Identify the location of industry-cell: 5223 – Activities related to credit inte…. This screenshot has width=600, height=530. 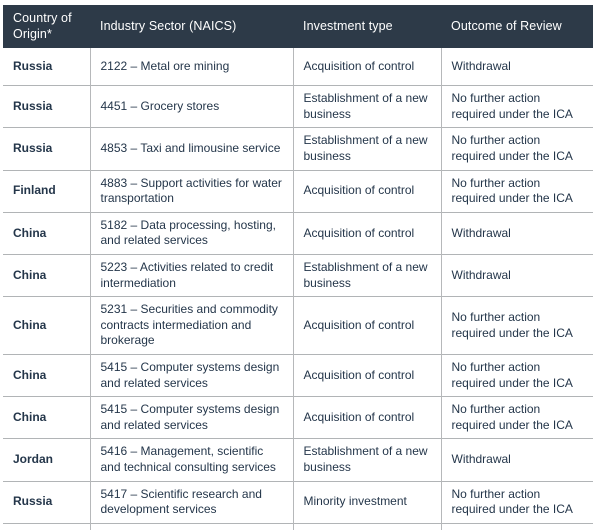
(191, 275).